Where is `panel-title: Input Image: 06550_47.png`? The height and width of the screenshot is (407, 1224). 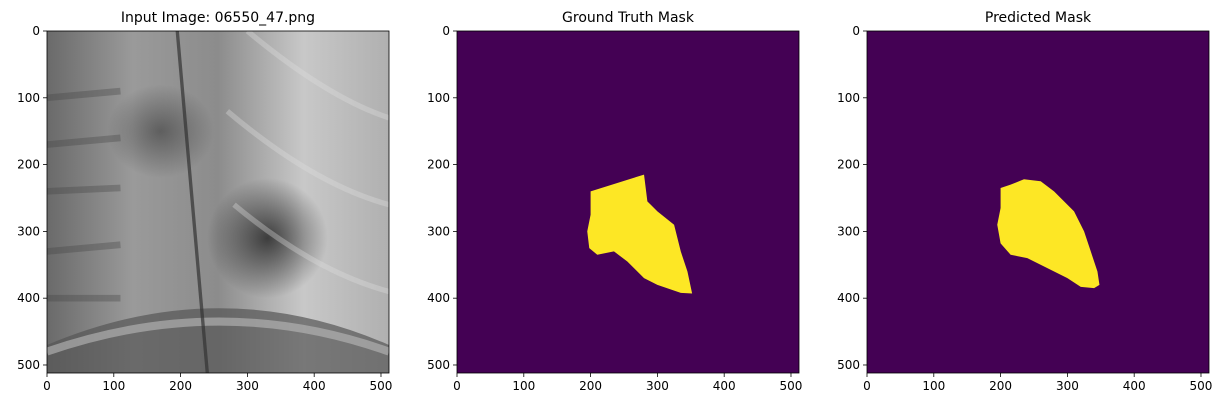 panel-title: Input Image: 06550_47.png is located at coordinates (218, 18).